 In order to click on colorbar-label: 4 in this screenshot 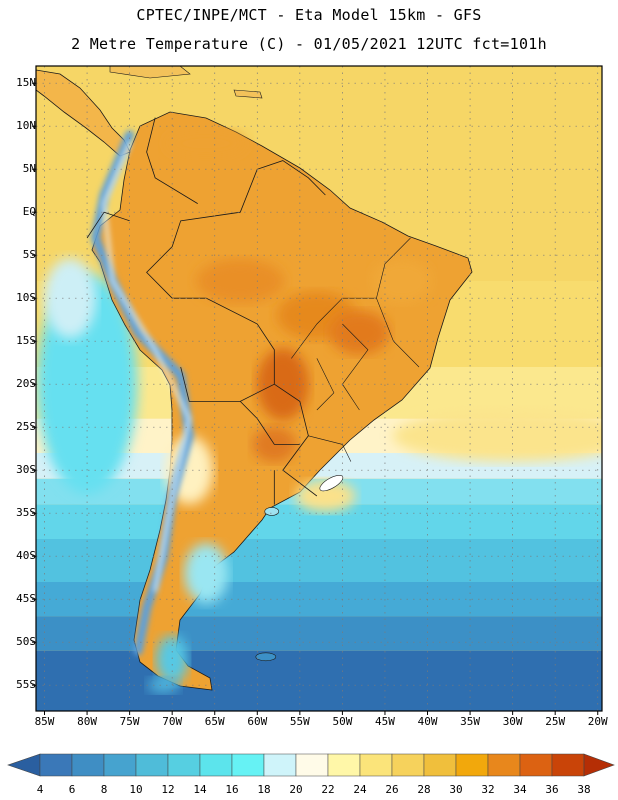, I will do `click(40, 789)`.